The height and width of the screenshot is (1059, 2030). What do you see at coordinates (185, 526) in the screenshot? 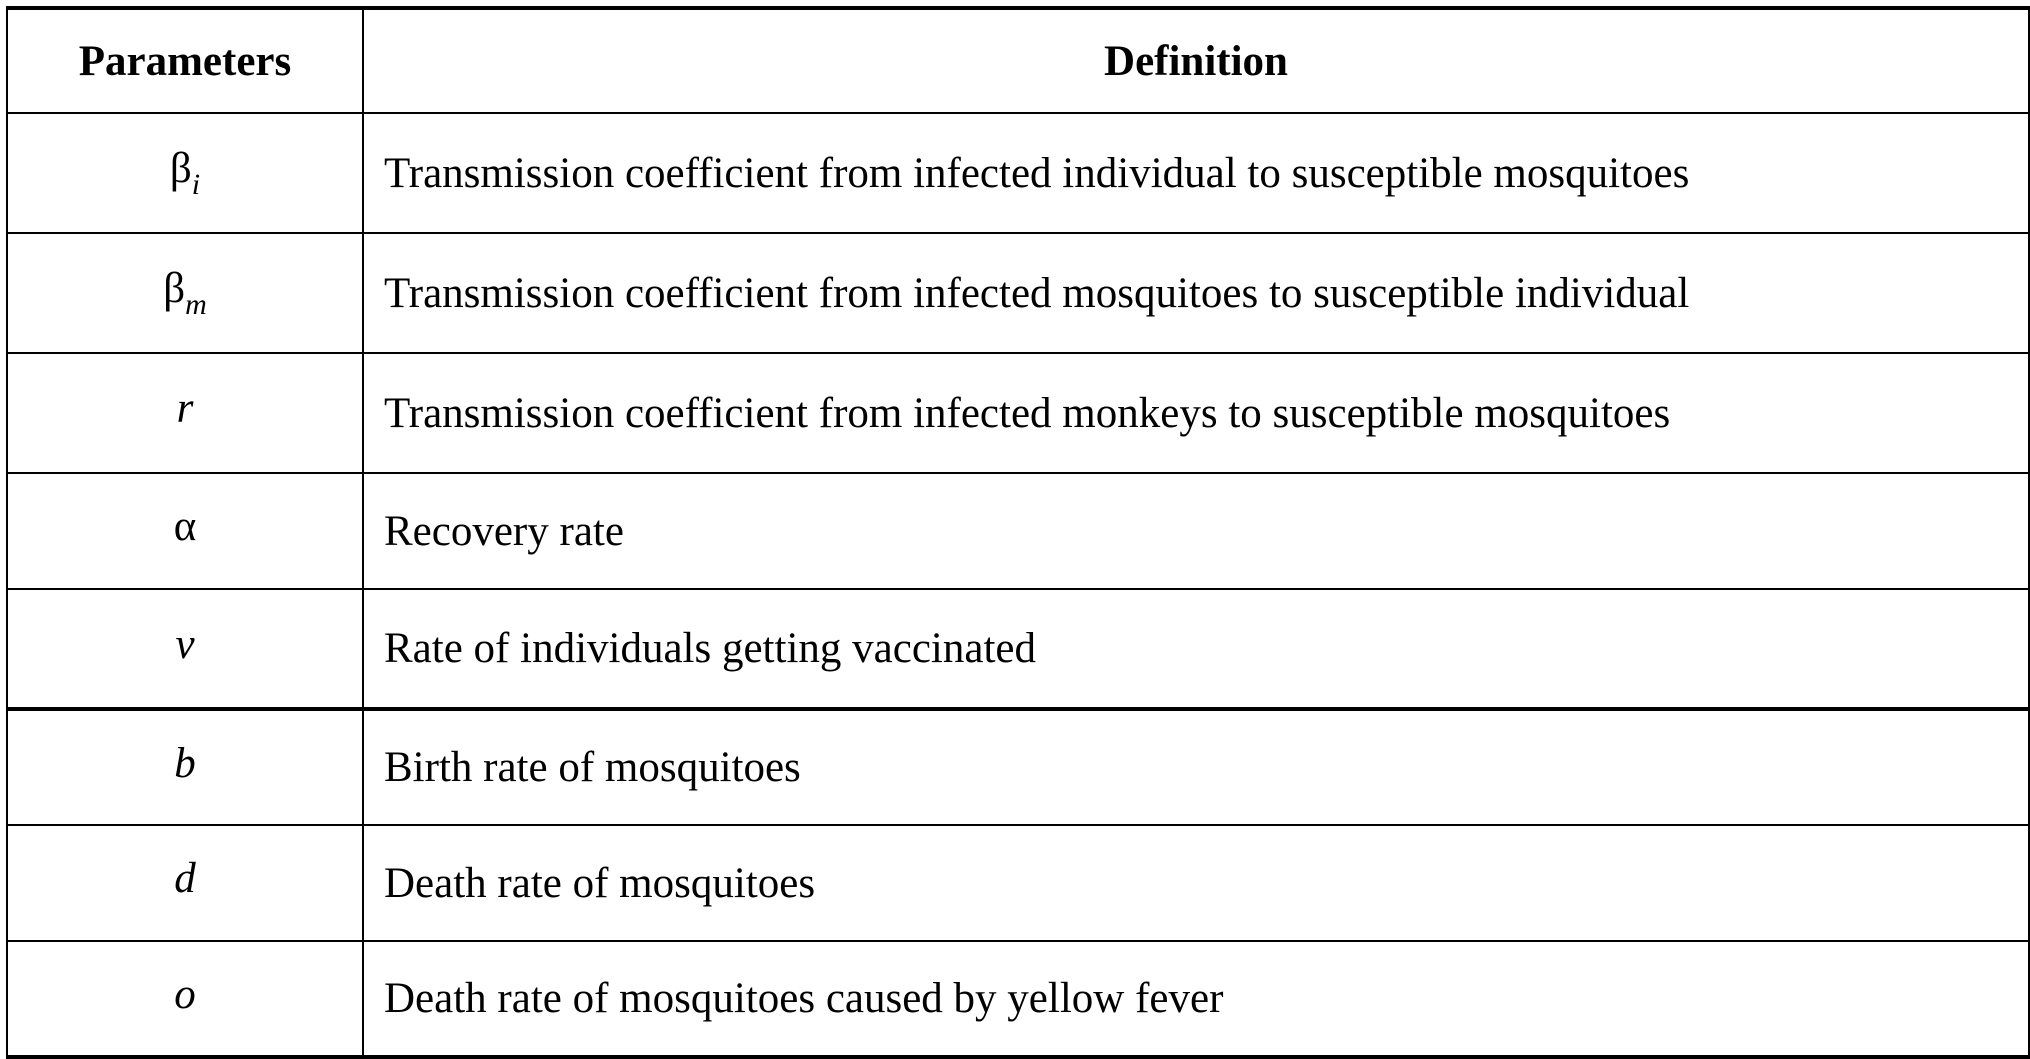
I see `symbol-main: α` at bounding box center [185, 526].